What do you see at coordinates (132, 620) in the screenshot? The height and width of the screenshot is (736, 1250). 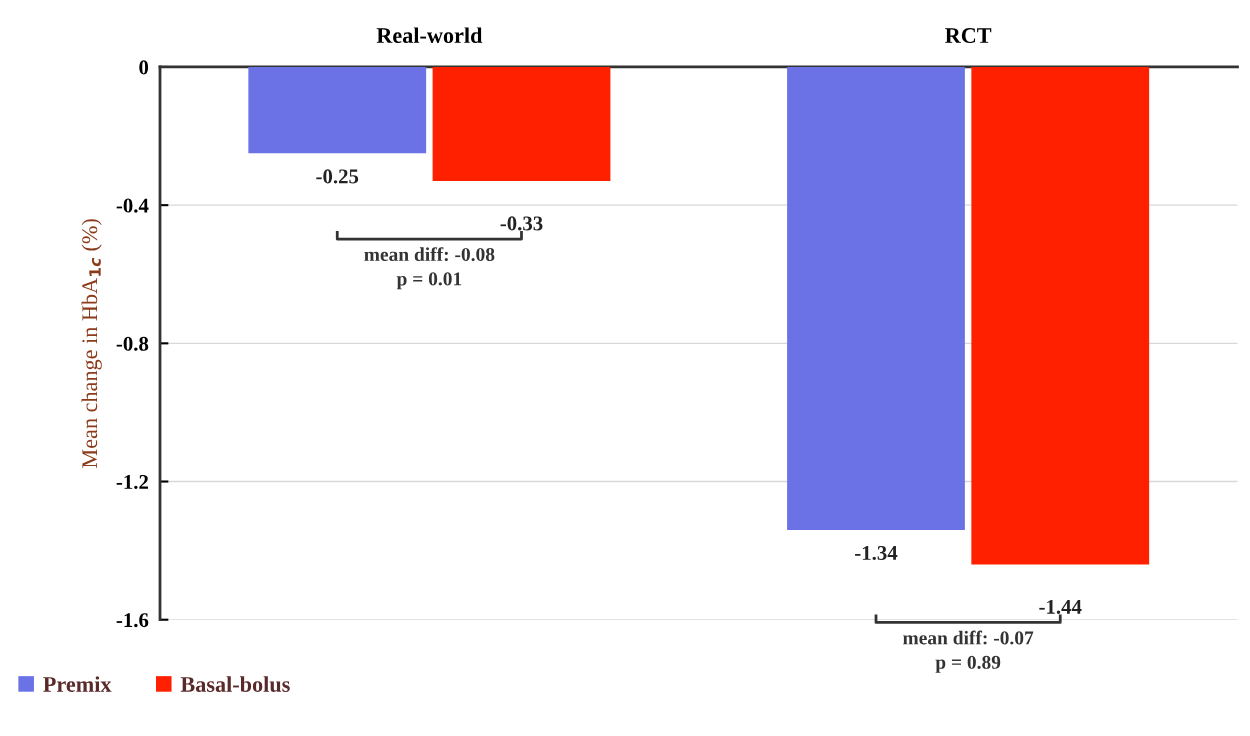 I see `y-tick-label: -1.6` at bounding box center [132, 620].